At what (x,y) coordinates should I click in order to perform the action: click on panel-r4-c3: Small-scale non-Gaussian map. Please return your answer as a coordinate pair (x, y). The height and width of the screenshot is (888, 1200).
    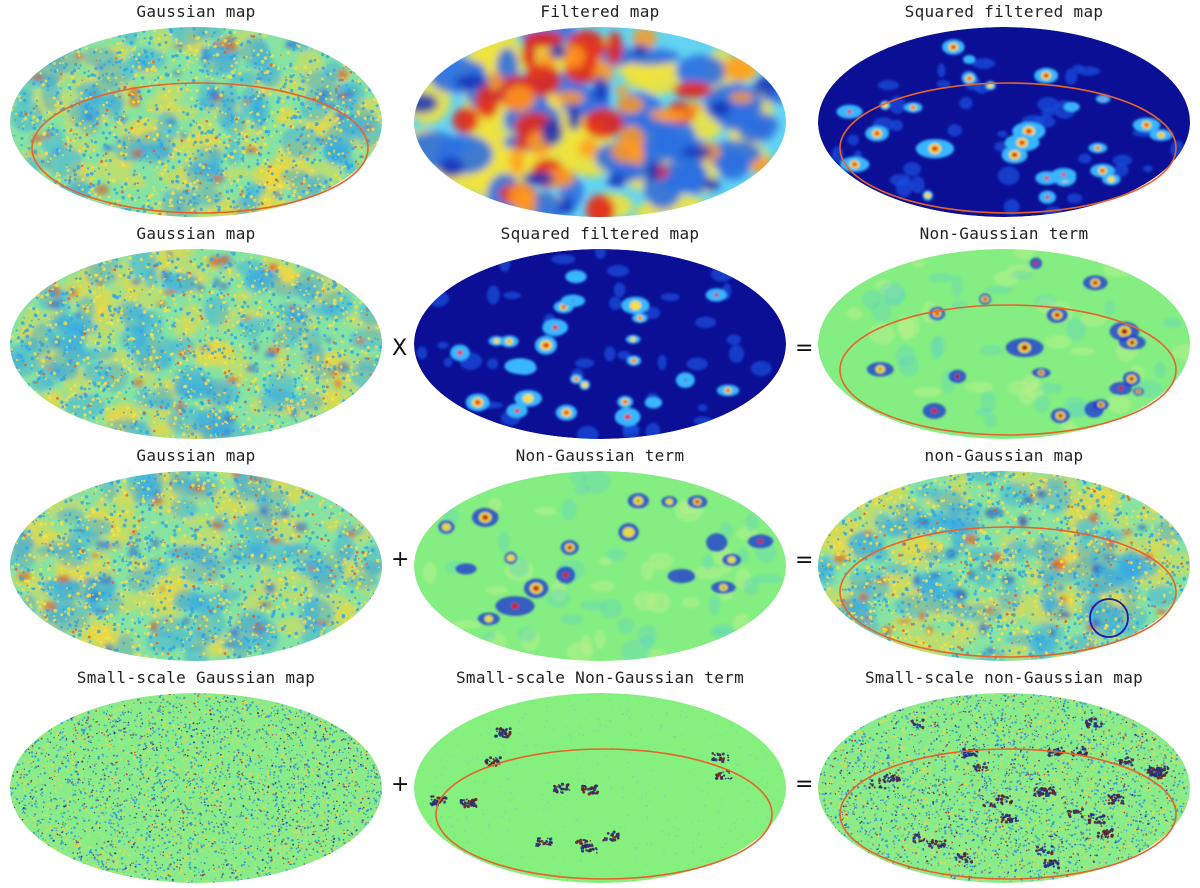
    Looking at the image, I should click on (1004, 777).